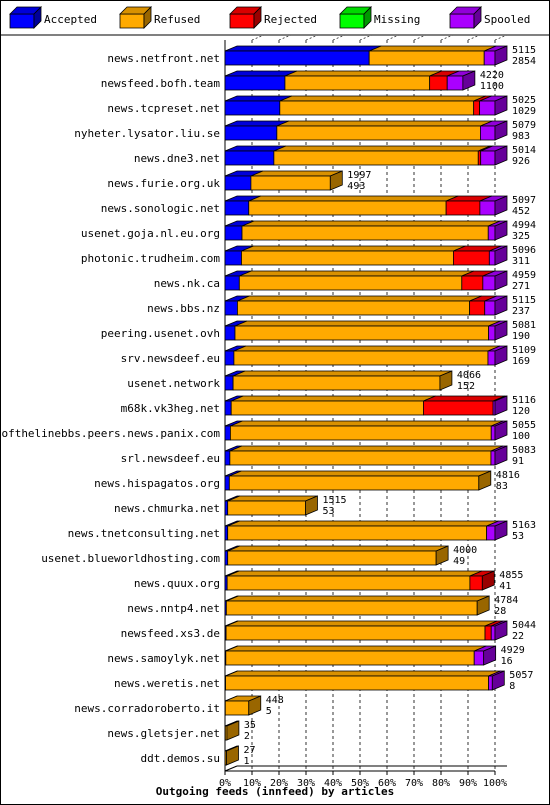 The image size is (550, 805). I want to click on x-tick-label: 50%, so click(360, 783).